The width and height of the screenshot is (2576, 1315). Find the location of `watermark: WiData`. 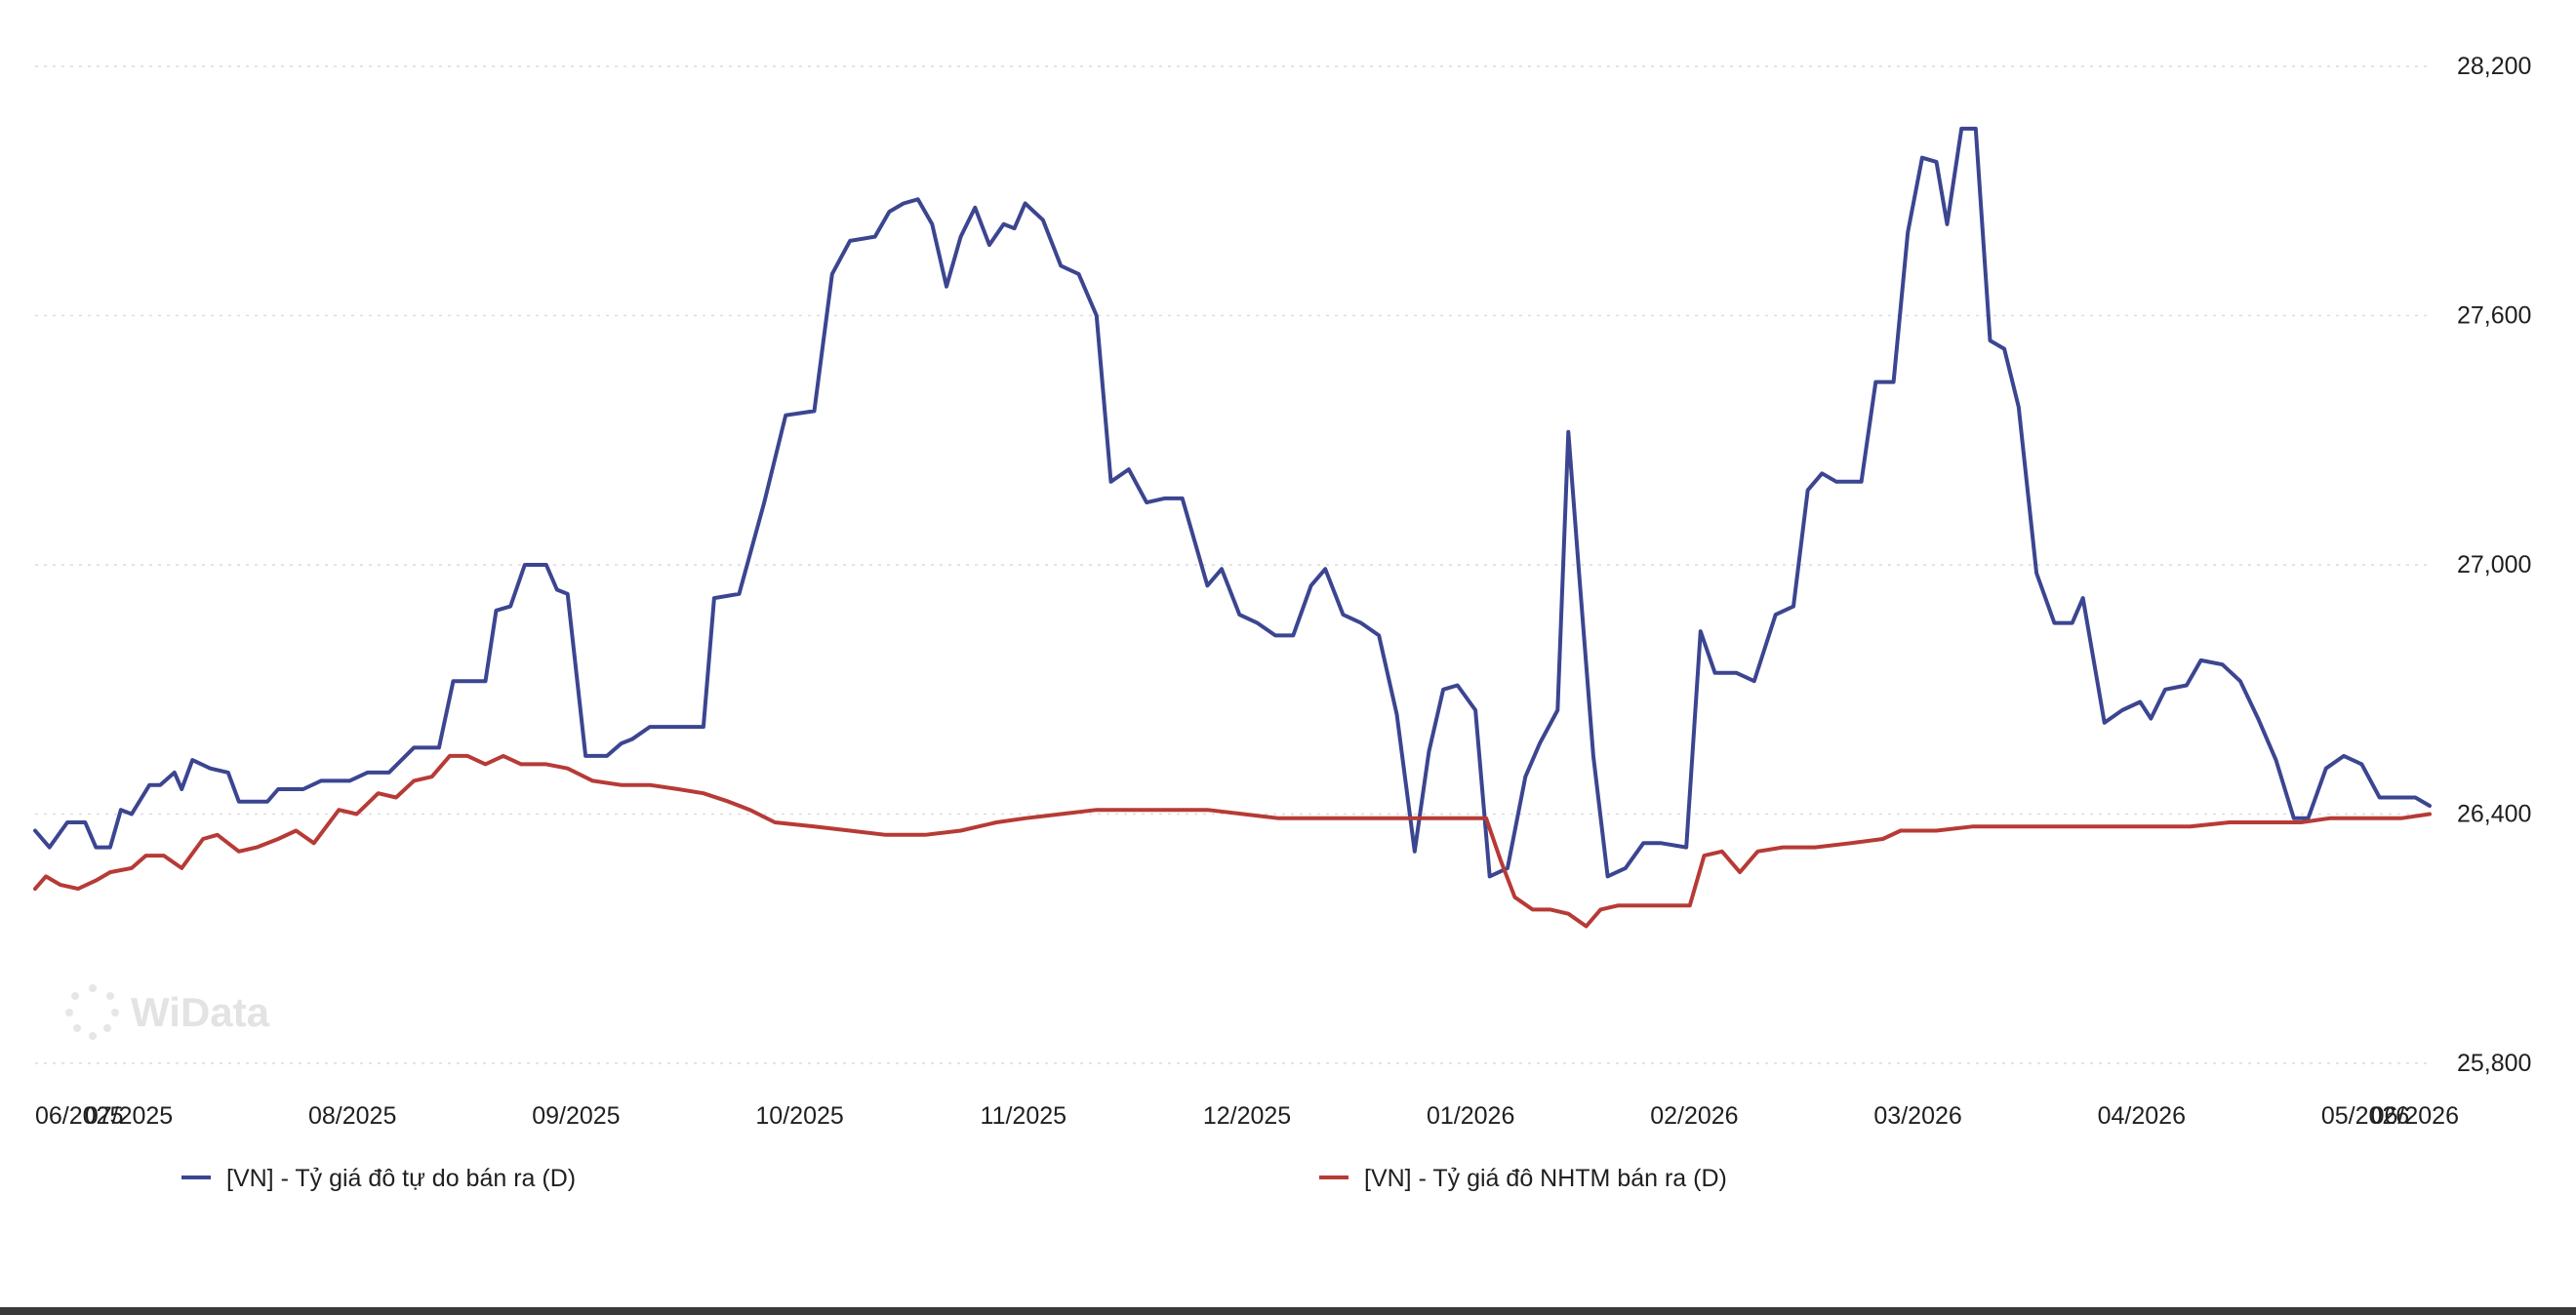

watermark: WiData is located at coordinates (167, 1012).